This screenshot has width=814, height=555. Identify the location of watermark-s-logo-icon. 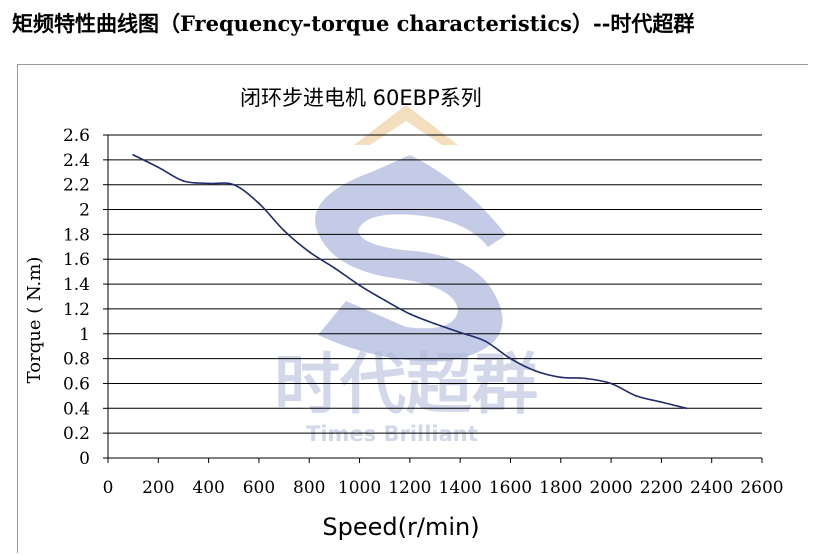
(410, 258).